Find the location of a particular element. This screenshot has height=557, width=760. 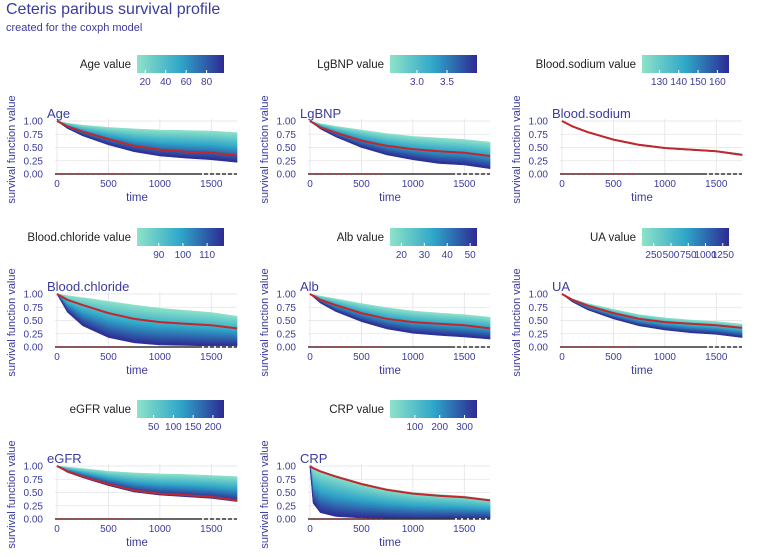

legend-tick-label: 140 is located at coordinates (678, 82).